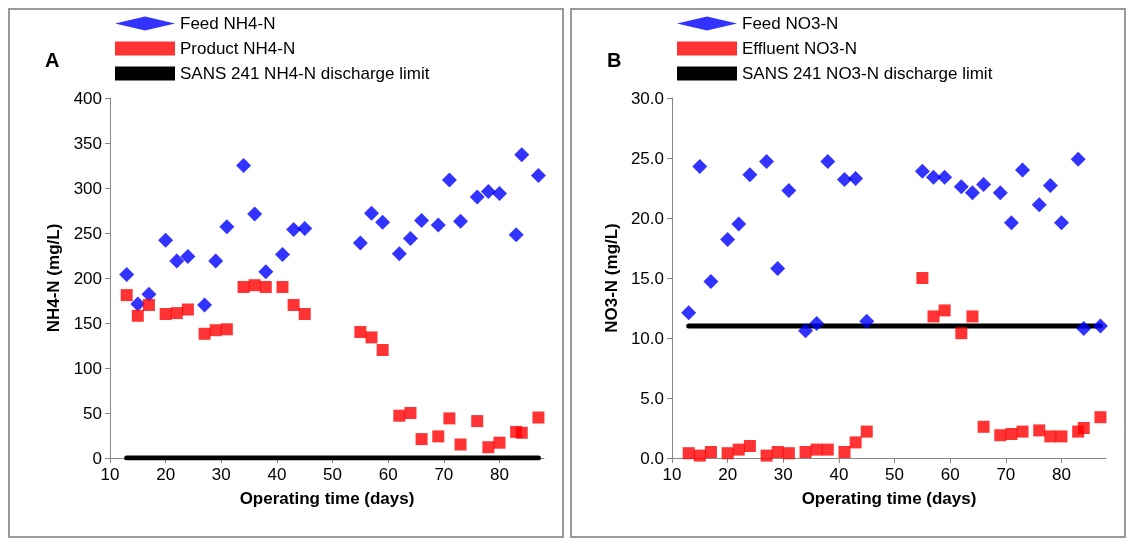  Describe the element at coordinates (614, 60) in the screenshot. I see `chart-title: B` at that location.